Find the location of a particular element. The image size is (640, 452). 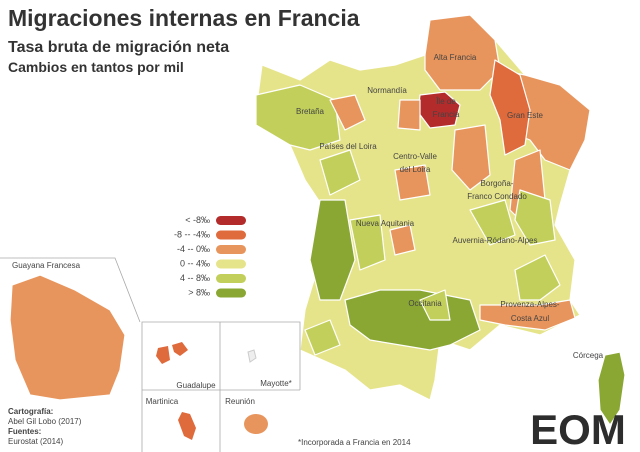

legend-label: 4 -- 8‰ is located at coordinates (195, 278).